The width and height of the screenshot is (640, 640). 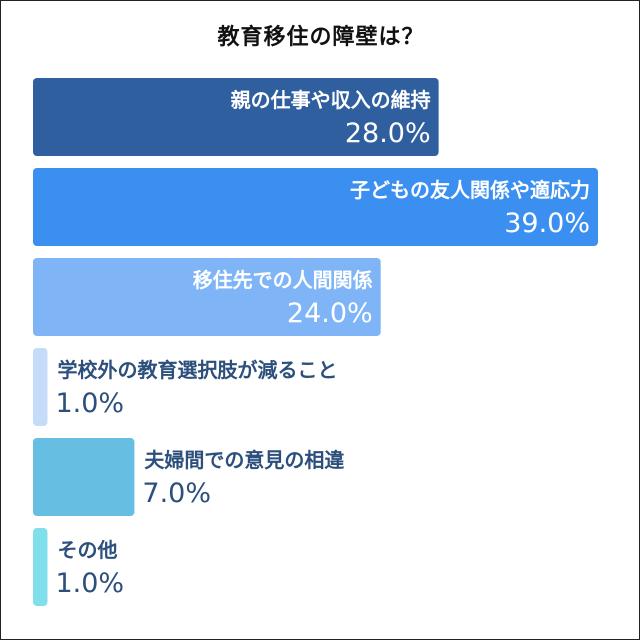 I want to click on category-label-4: 学校外の教育選択肢が減ること, so click(x=197, y=370).